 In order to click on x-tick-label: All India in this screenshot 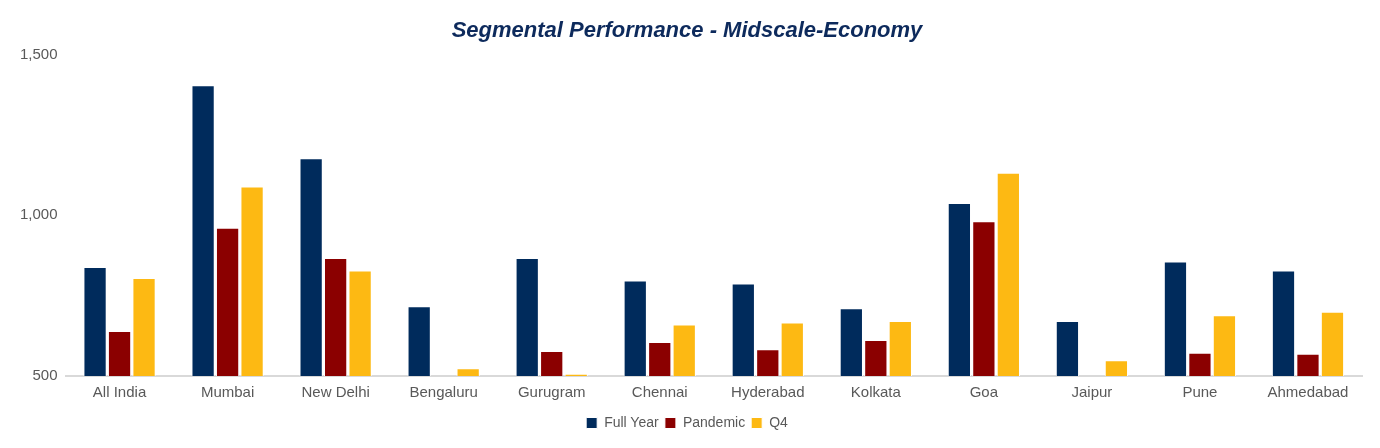, I will do `click(119, 392)`.